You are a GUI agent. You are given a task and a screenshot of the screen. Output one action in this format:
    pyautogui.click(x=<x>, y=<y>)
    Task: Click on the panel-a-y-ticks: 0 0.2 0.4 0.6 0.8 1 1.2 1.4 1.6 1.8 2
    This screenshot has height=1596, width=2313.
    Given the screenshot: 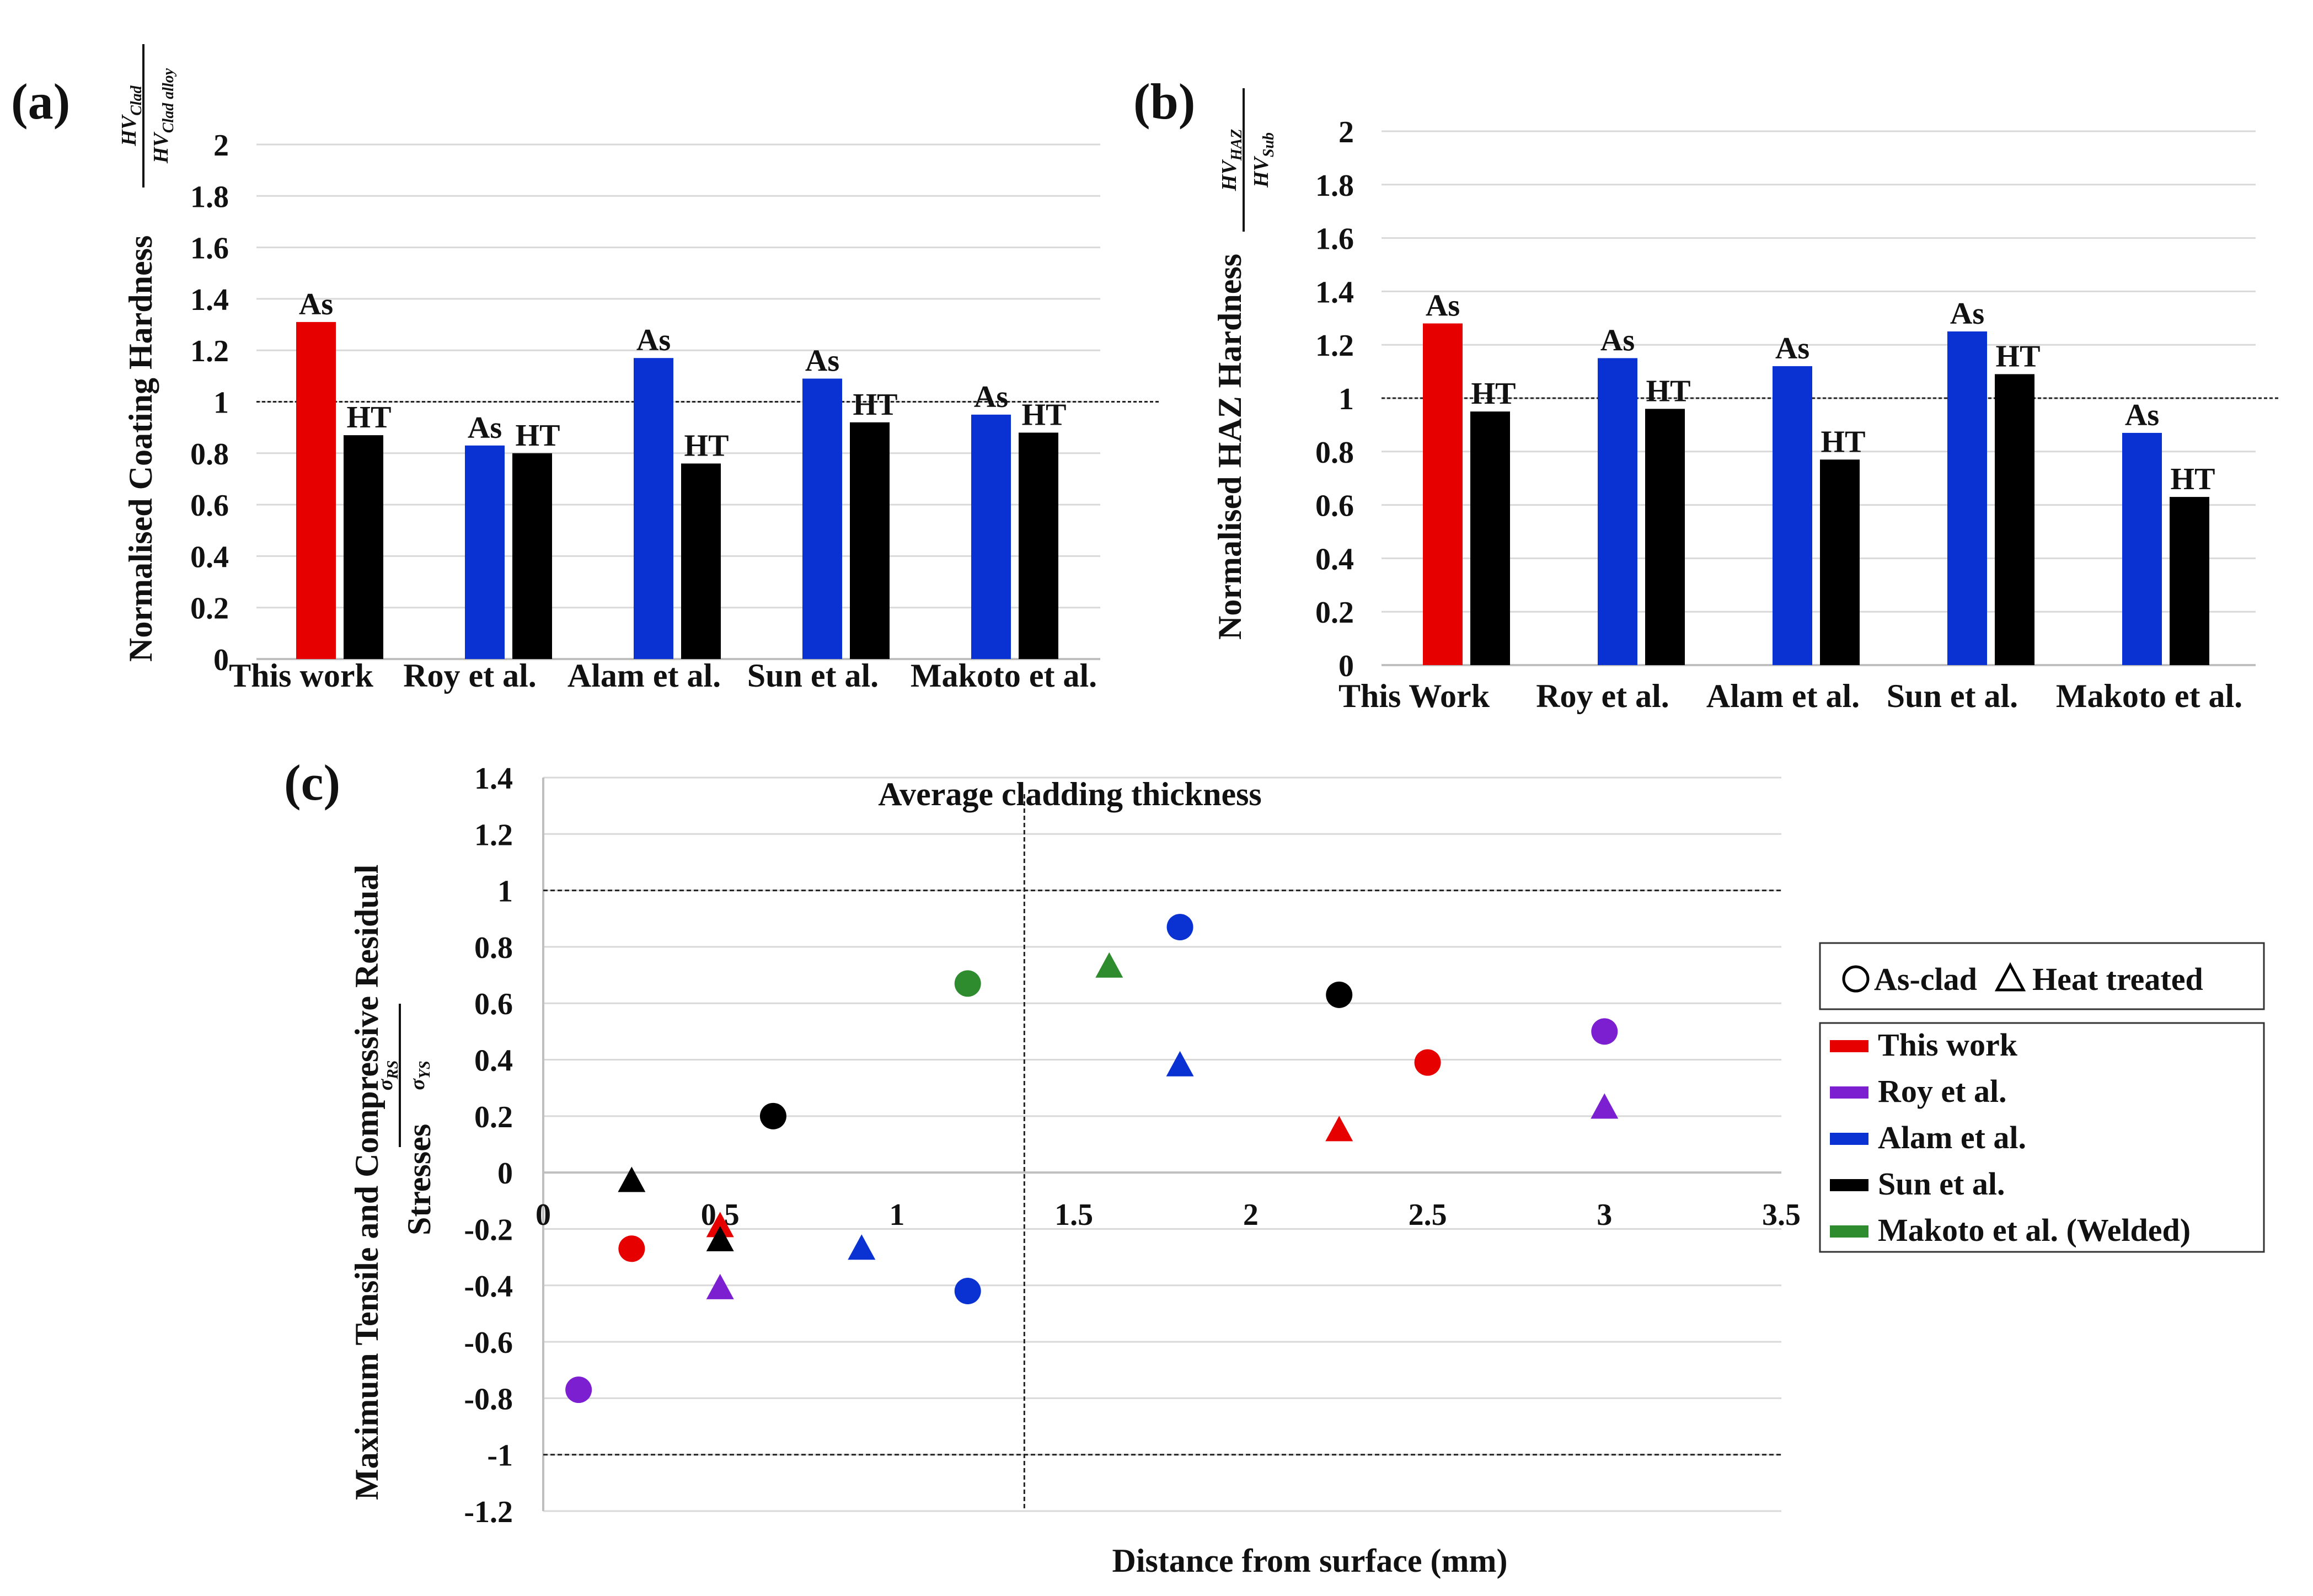 What is the action you would take?
    pyautogui.click(x=209, y=402)
    